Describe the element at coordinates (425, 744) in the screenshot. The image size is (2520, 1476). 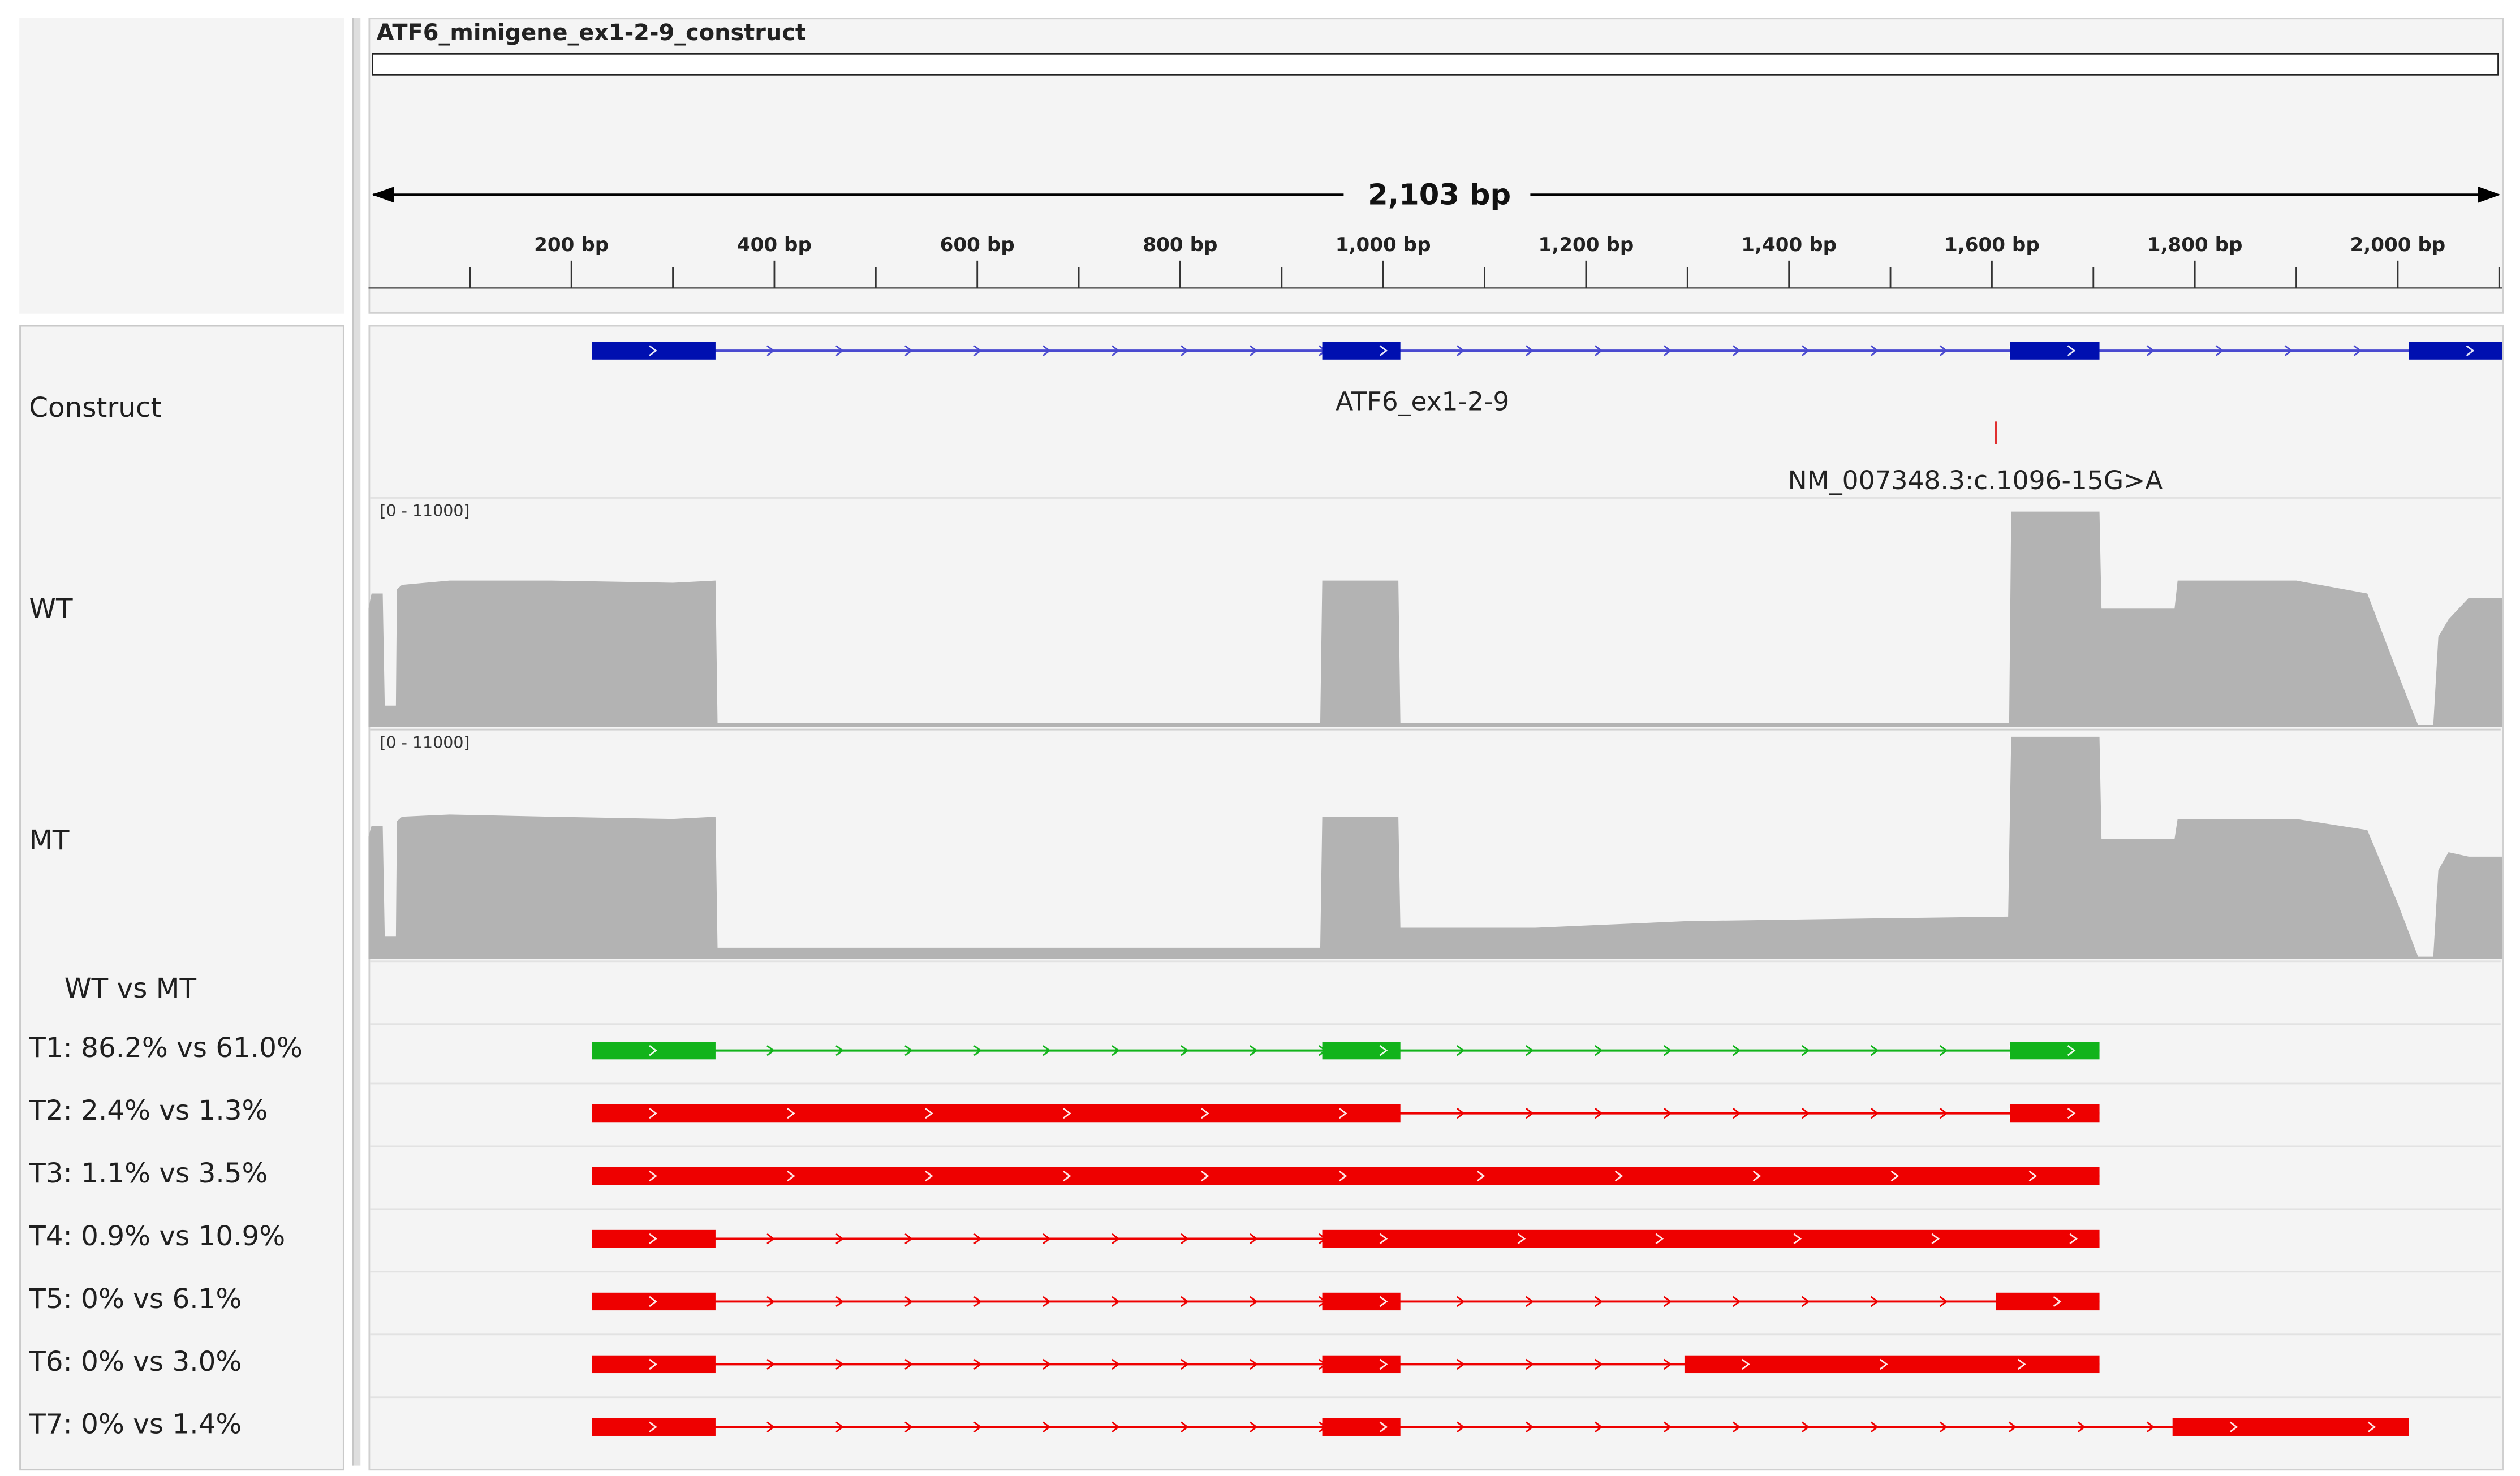
I see `mt-data-range: [0 - 11000]` at that location.